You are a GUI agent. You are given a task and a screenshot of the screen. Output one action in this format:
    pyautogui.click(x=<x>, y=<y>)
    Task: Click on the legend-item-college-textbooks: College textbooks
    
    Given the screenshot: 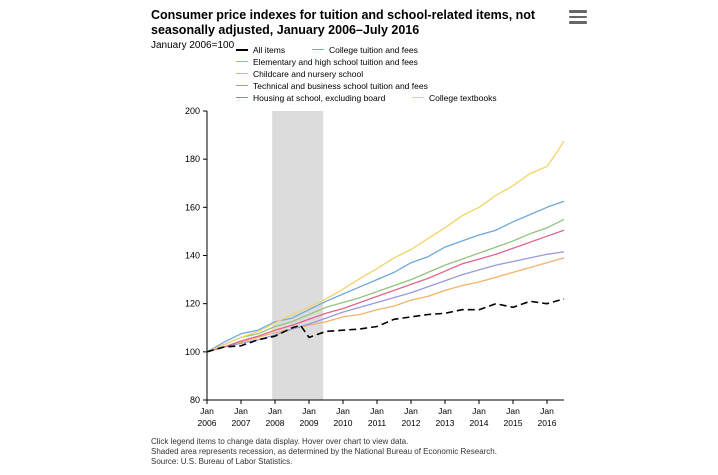 What is the action you would take?
    pyautogui.click(x=454, y=98)
    